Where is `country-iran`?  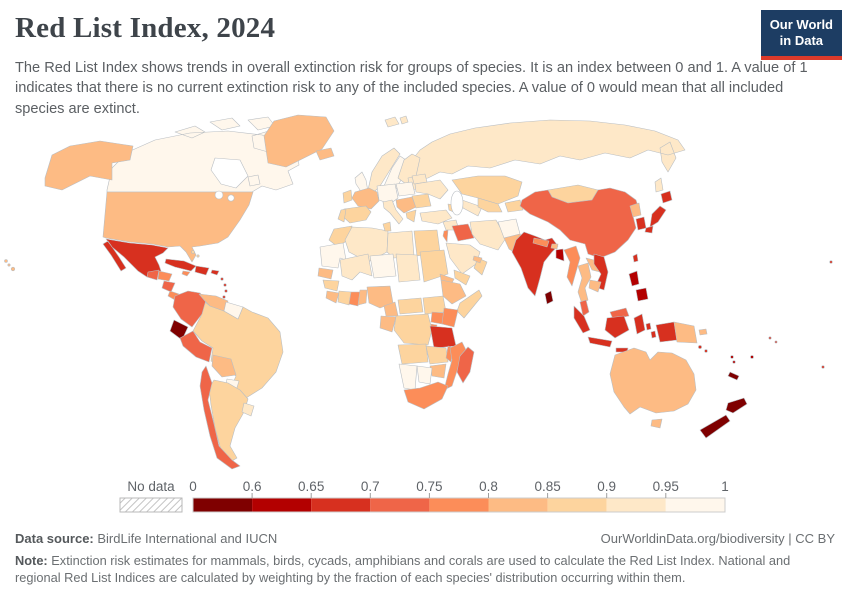
country-iran is located at coordinates (488, 235).